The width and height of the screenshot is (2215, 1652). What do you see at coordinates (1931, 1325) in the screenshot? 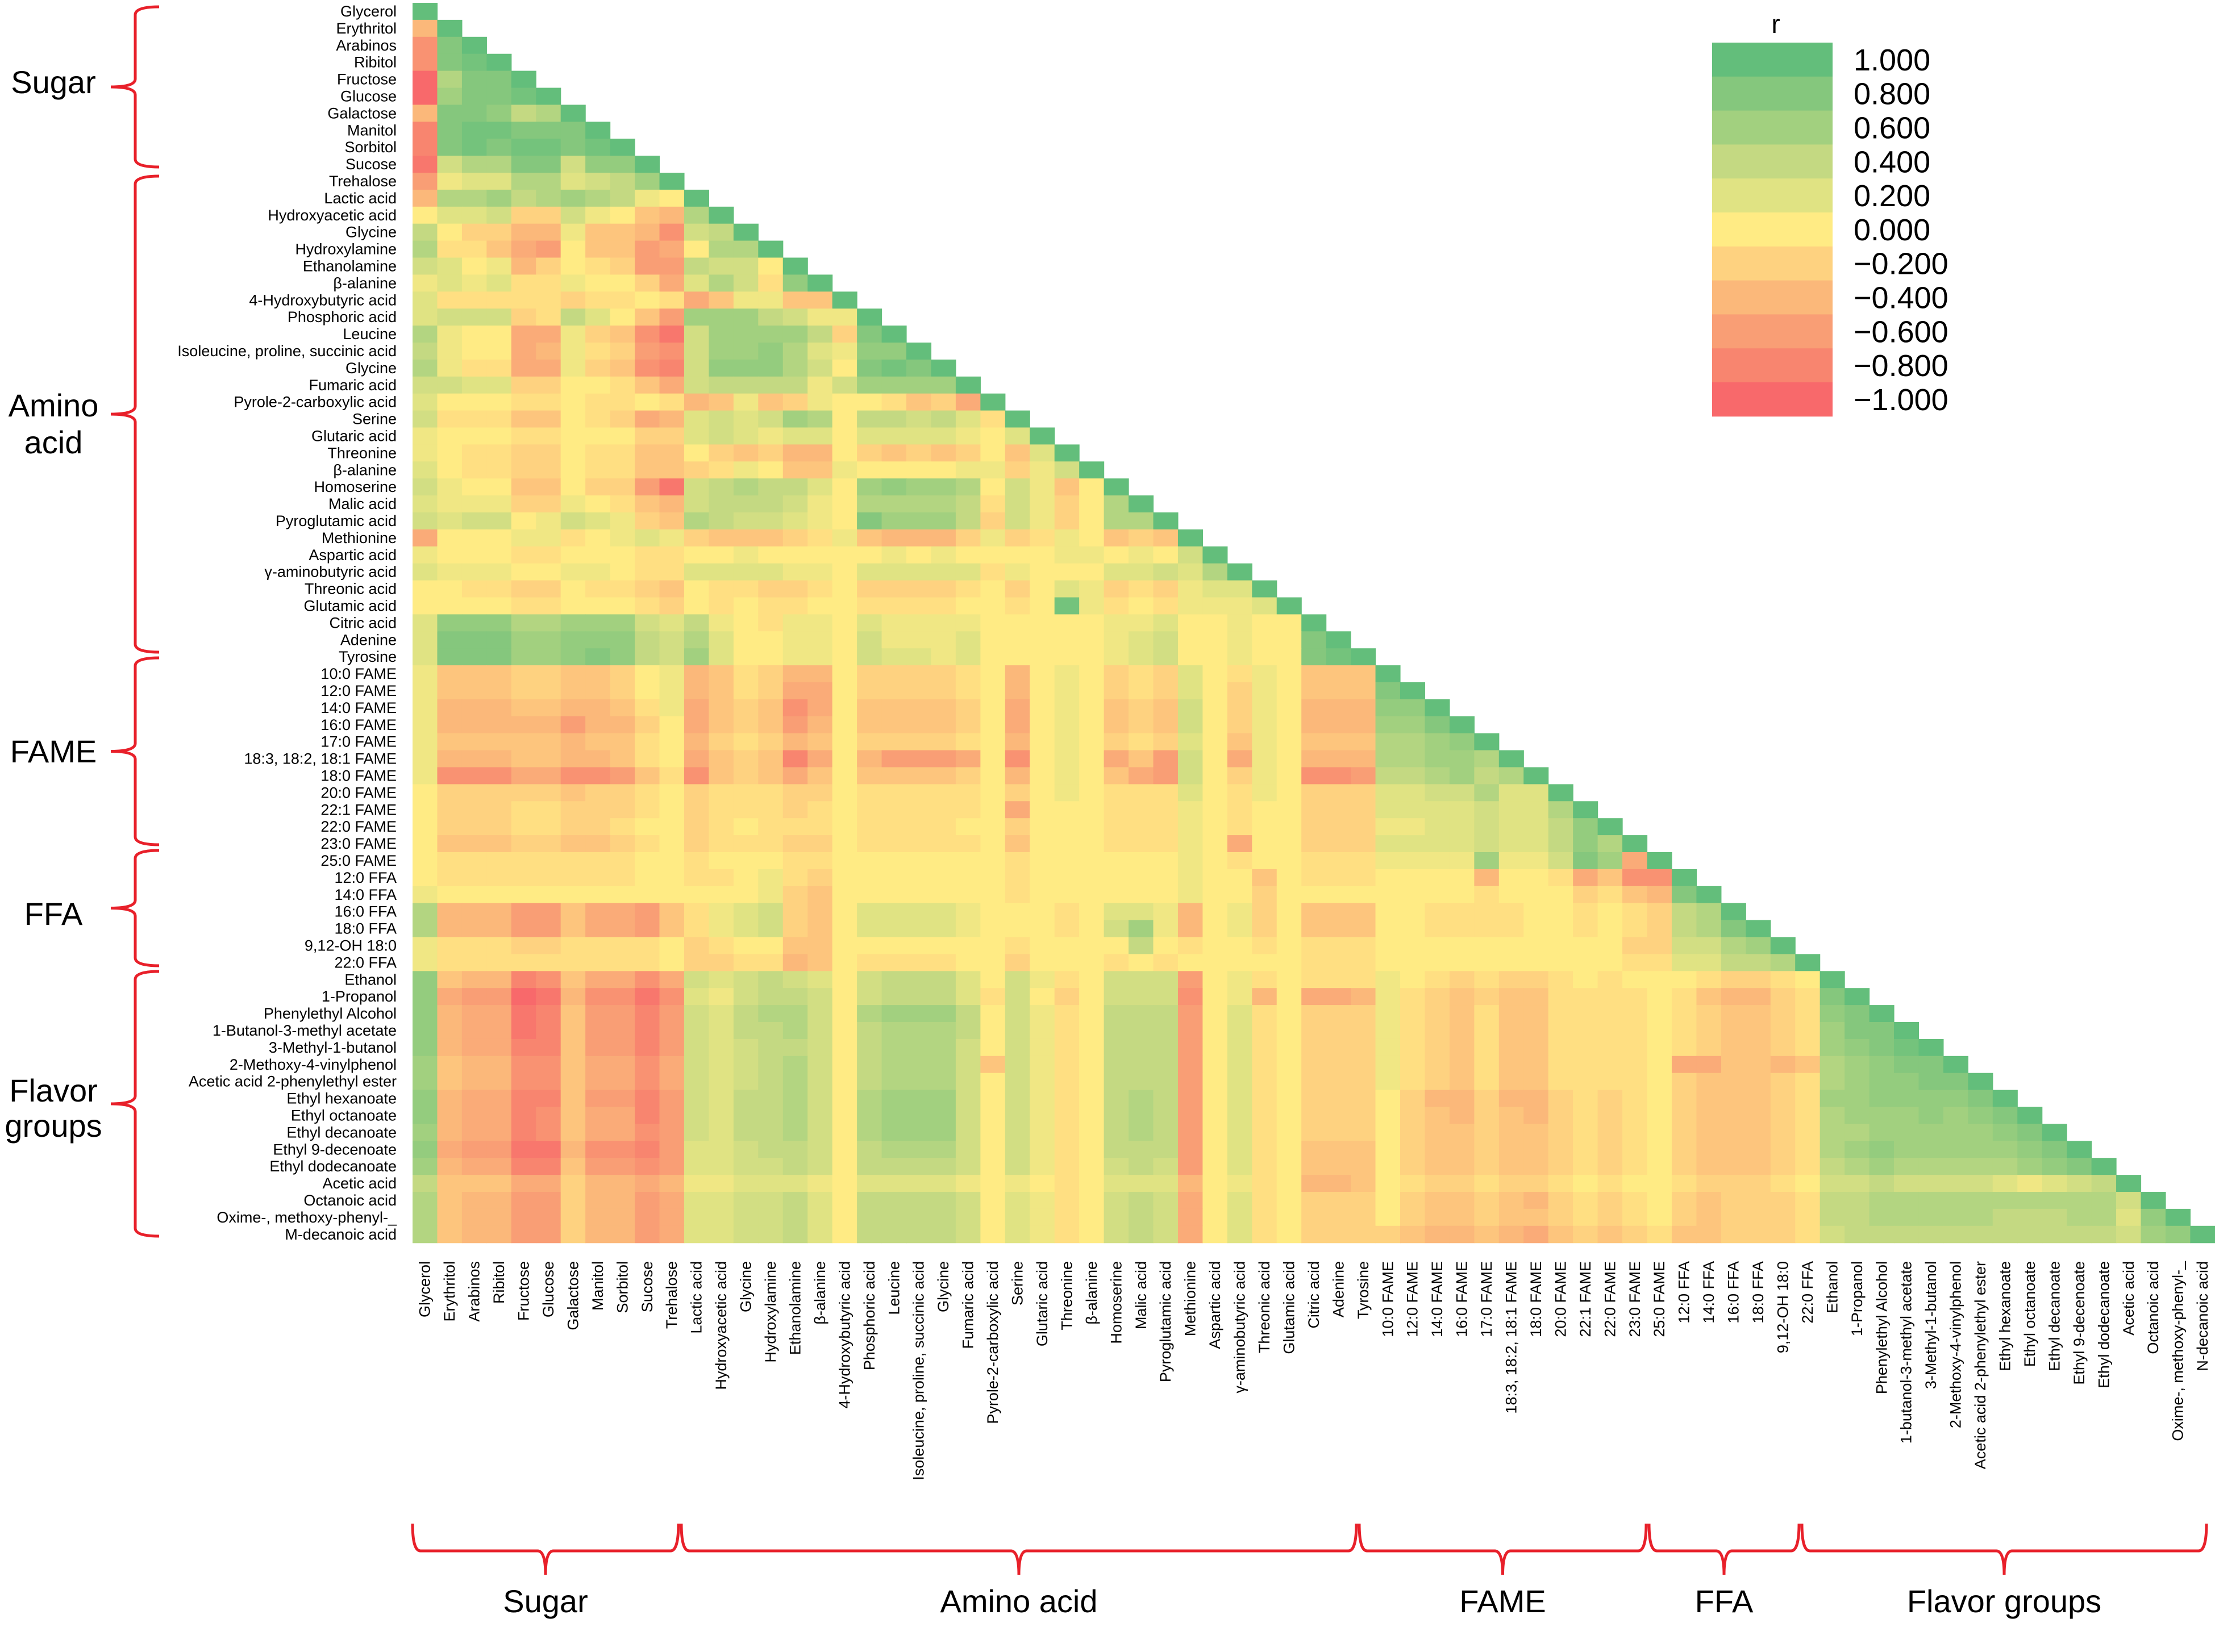
I see `column-label: 3-Methyl-1-butanol` at bounding box center [1931, 1325].